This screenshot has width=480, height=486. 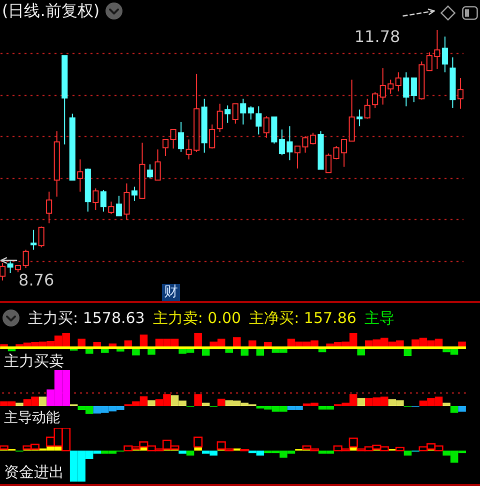 What do you see at coordinates (32, 418) in the screenshot?
I see `text: 主导动能` at bounding box center [32, 418].